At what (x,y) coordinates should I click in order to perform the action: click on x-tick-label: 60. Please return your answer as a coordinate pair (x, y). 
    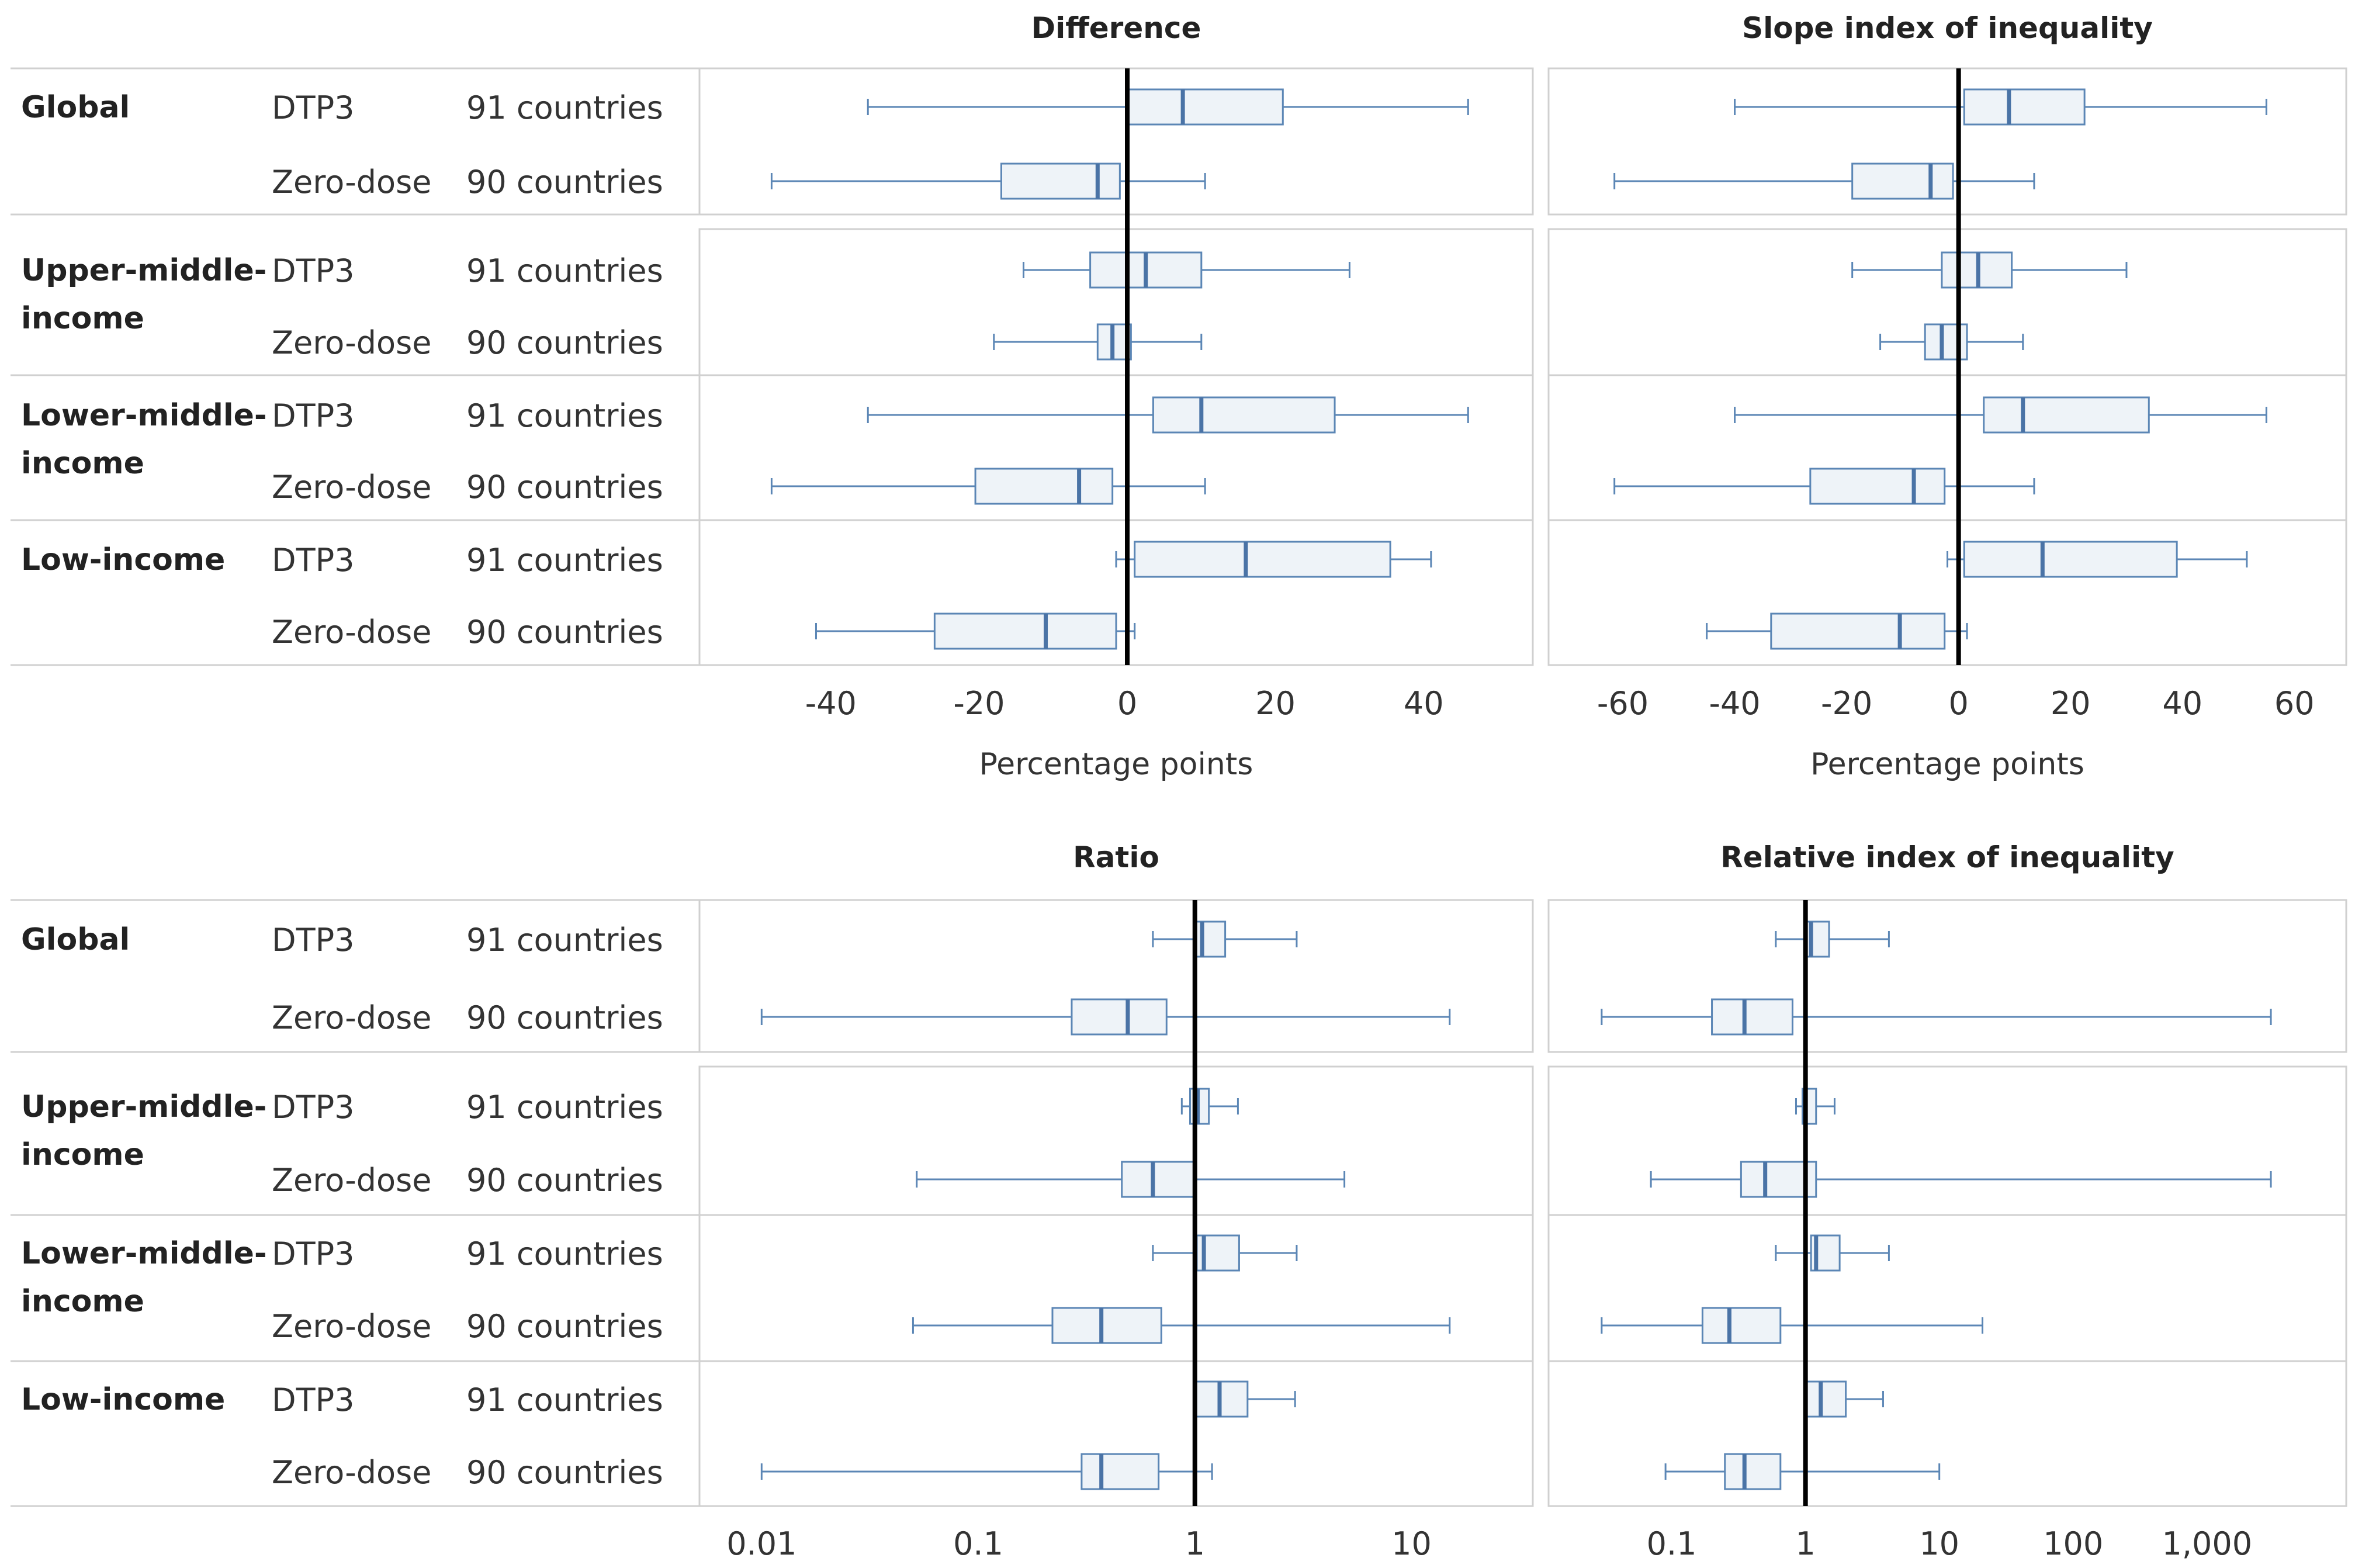
    Looking at the image, I should click on (2294, 703).